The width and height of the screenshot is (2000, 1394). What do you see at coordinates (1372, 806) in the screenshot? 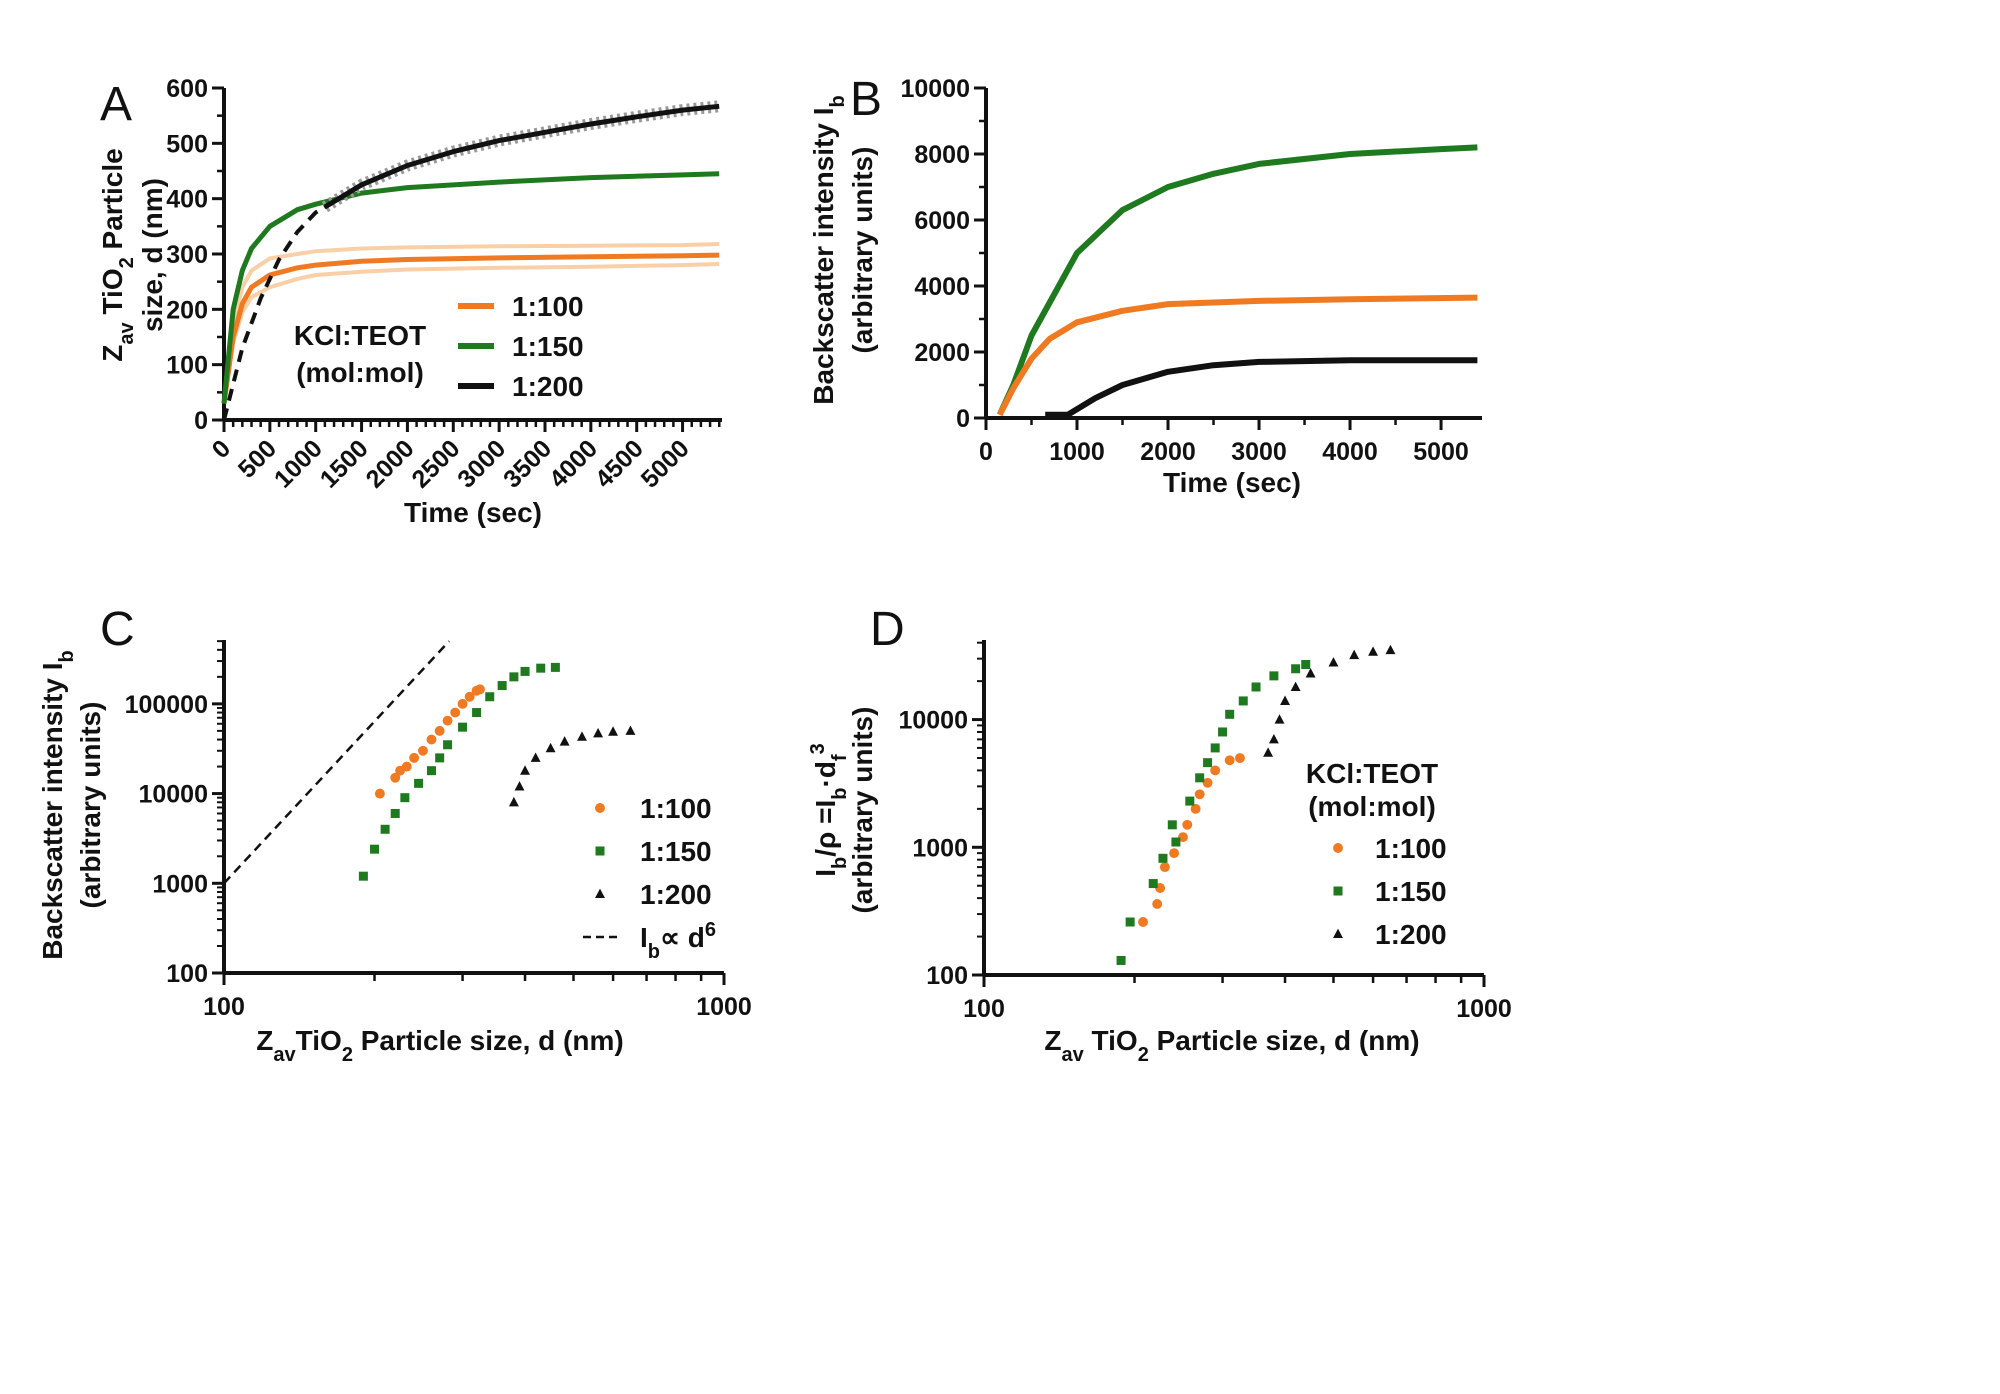
I see `legend-subtitle: (mol:mol)` at bounding box center [1372, 806].